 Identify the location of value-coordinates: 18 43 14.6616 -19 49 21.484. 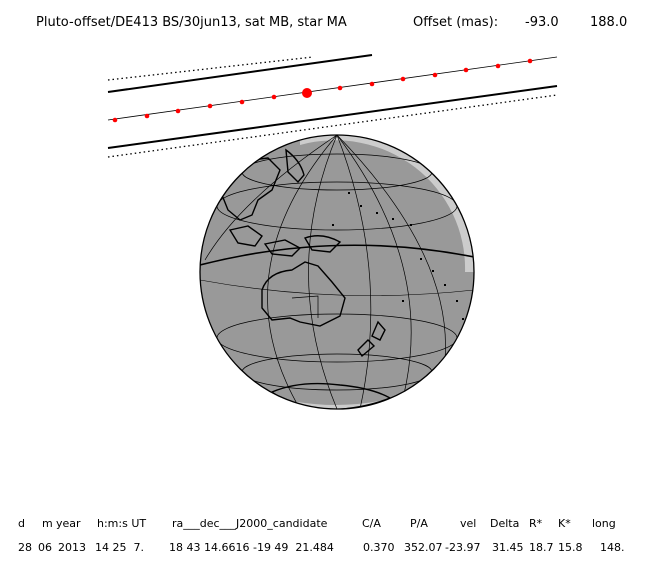
(251, 547).